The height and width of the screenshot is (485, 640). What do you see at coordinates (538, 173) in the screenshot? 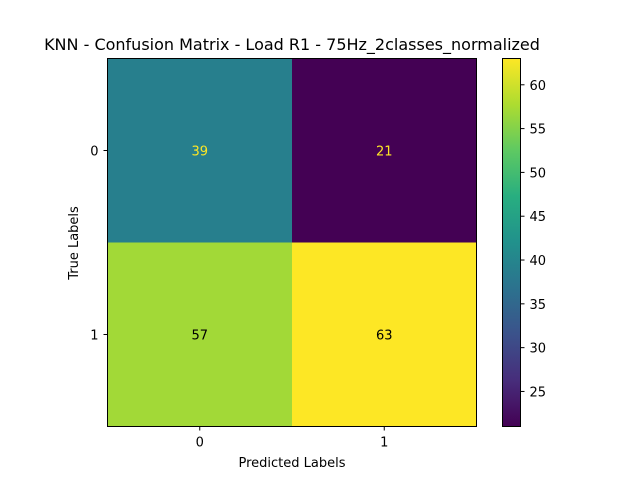
I see `colorbar-tick-label: 50` at bounding box center [538, 173].